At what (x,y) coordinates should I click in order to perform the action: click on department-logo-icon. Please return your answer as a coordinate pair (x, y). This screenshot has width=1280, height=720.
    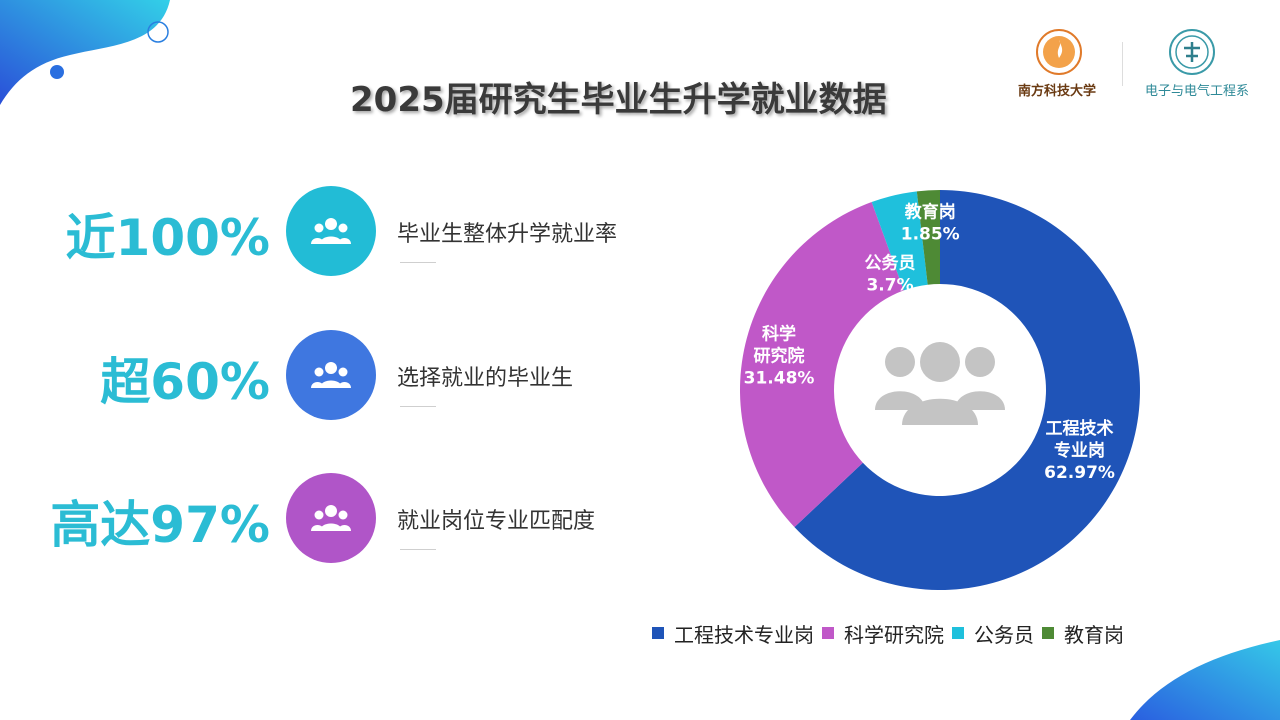
    Looking at the image, I should click on (1192, 52).